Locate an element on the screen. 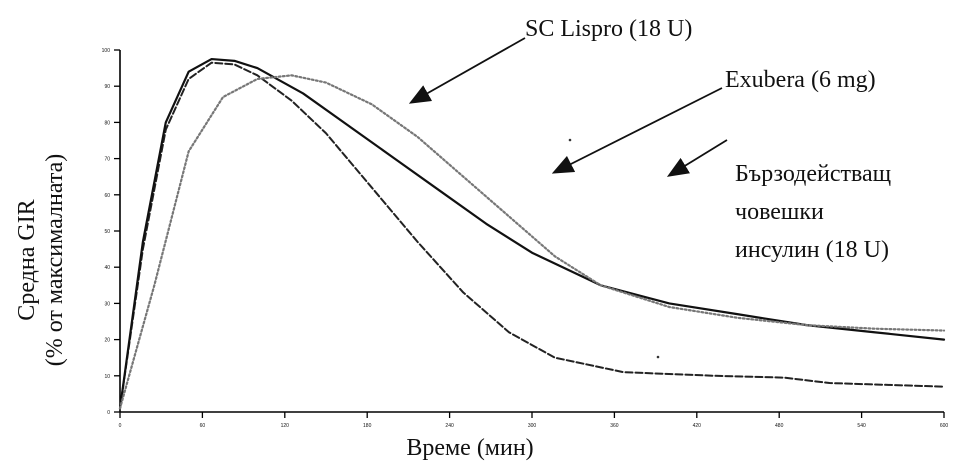  x-tick-label: 600 is located at coordinates (944, 426).